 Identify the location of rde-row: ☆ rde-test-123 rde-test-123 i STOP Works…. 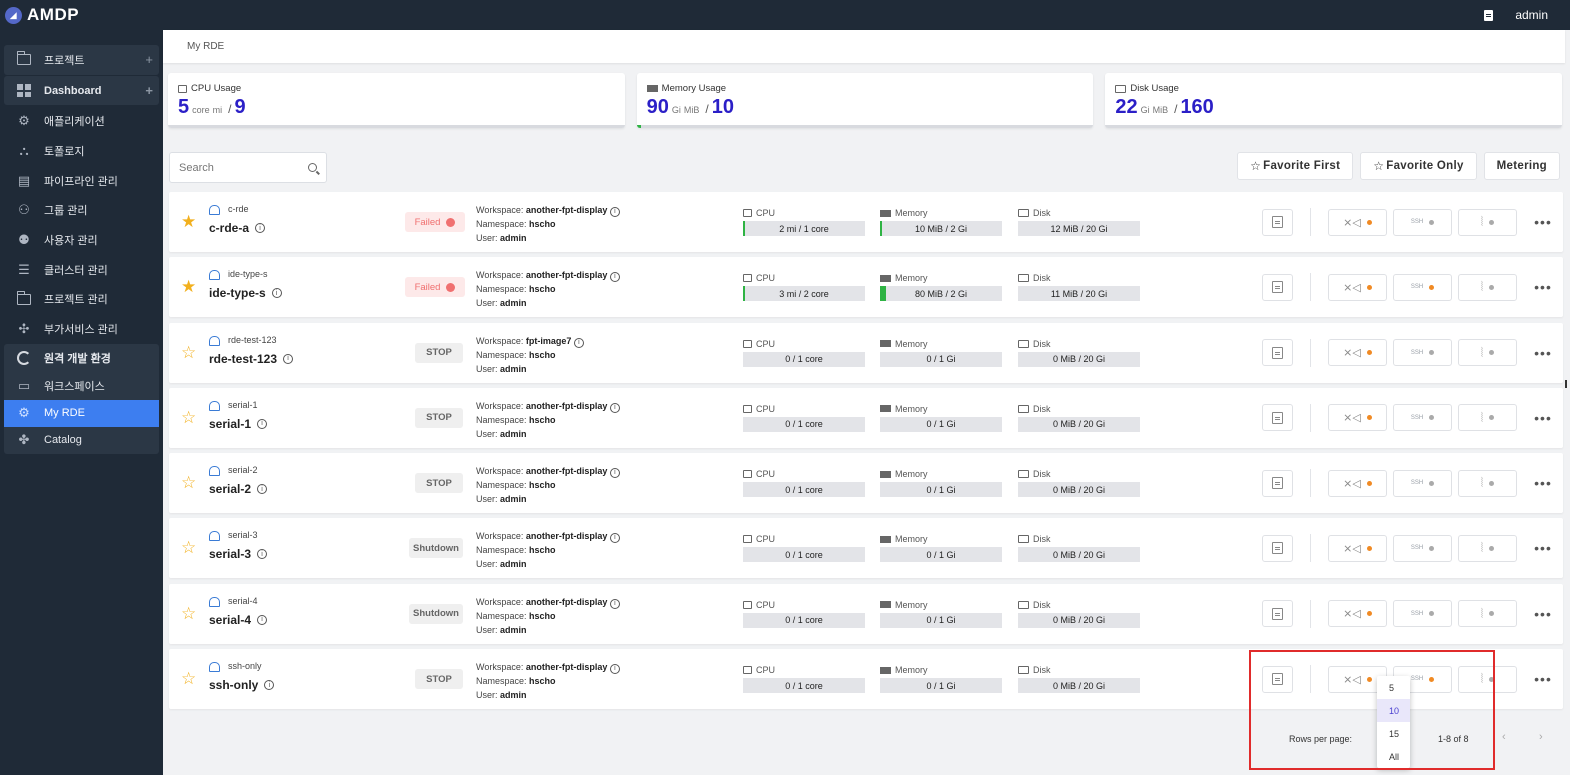
(866, 352).